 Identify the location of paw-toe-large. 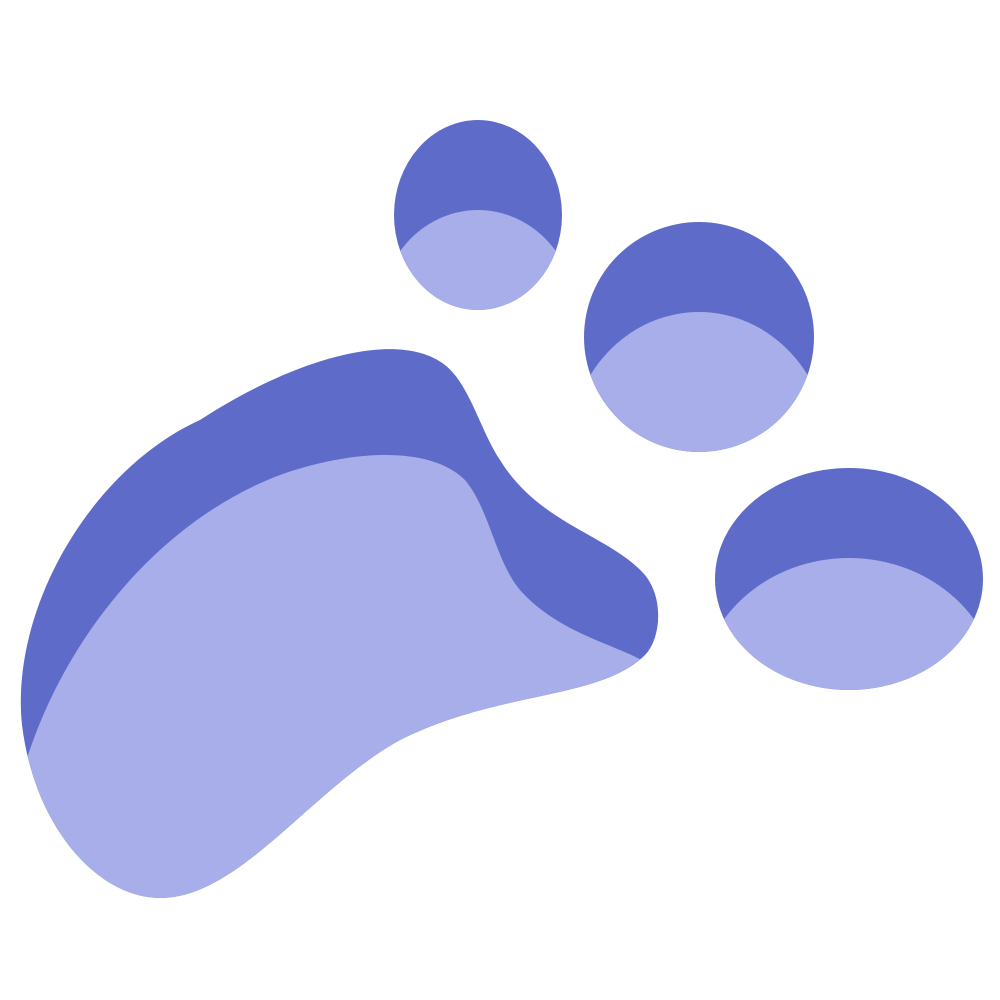
(849, 579).